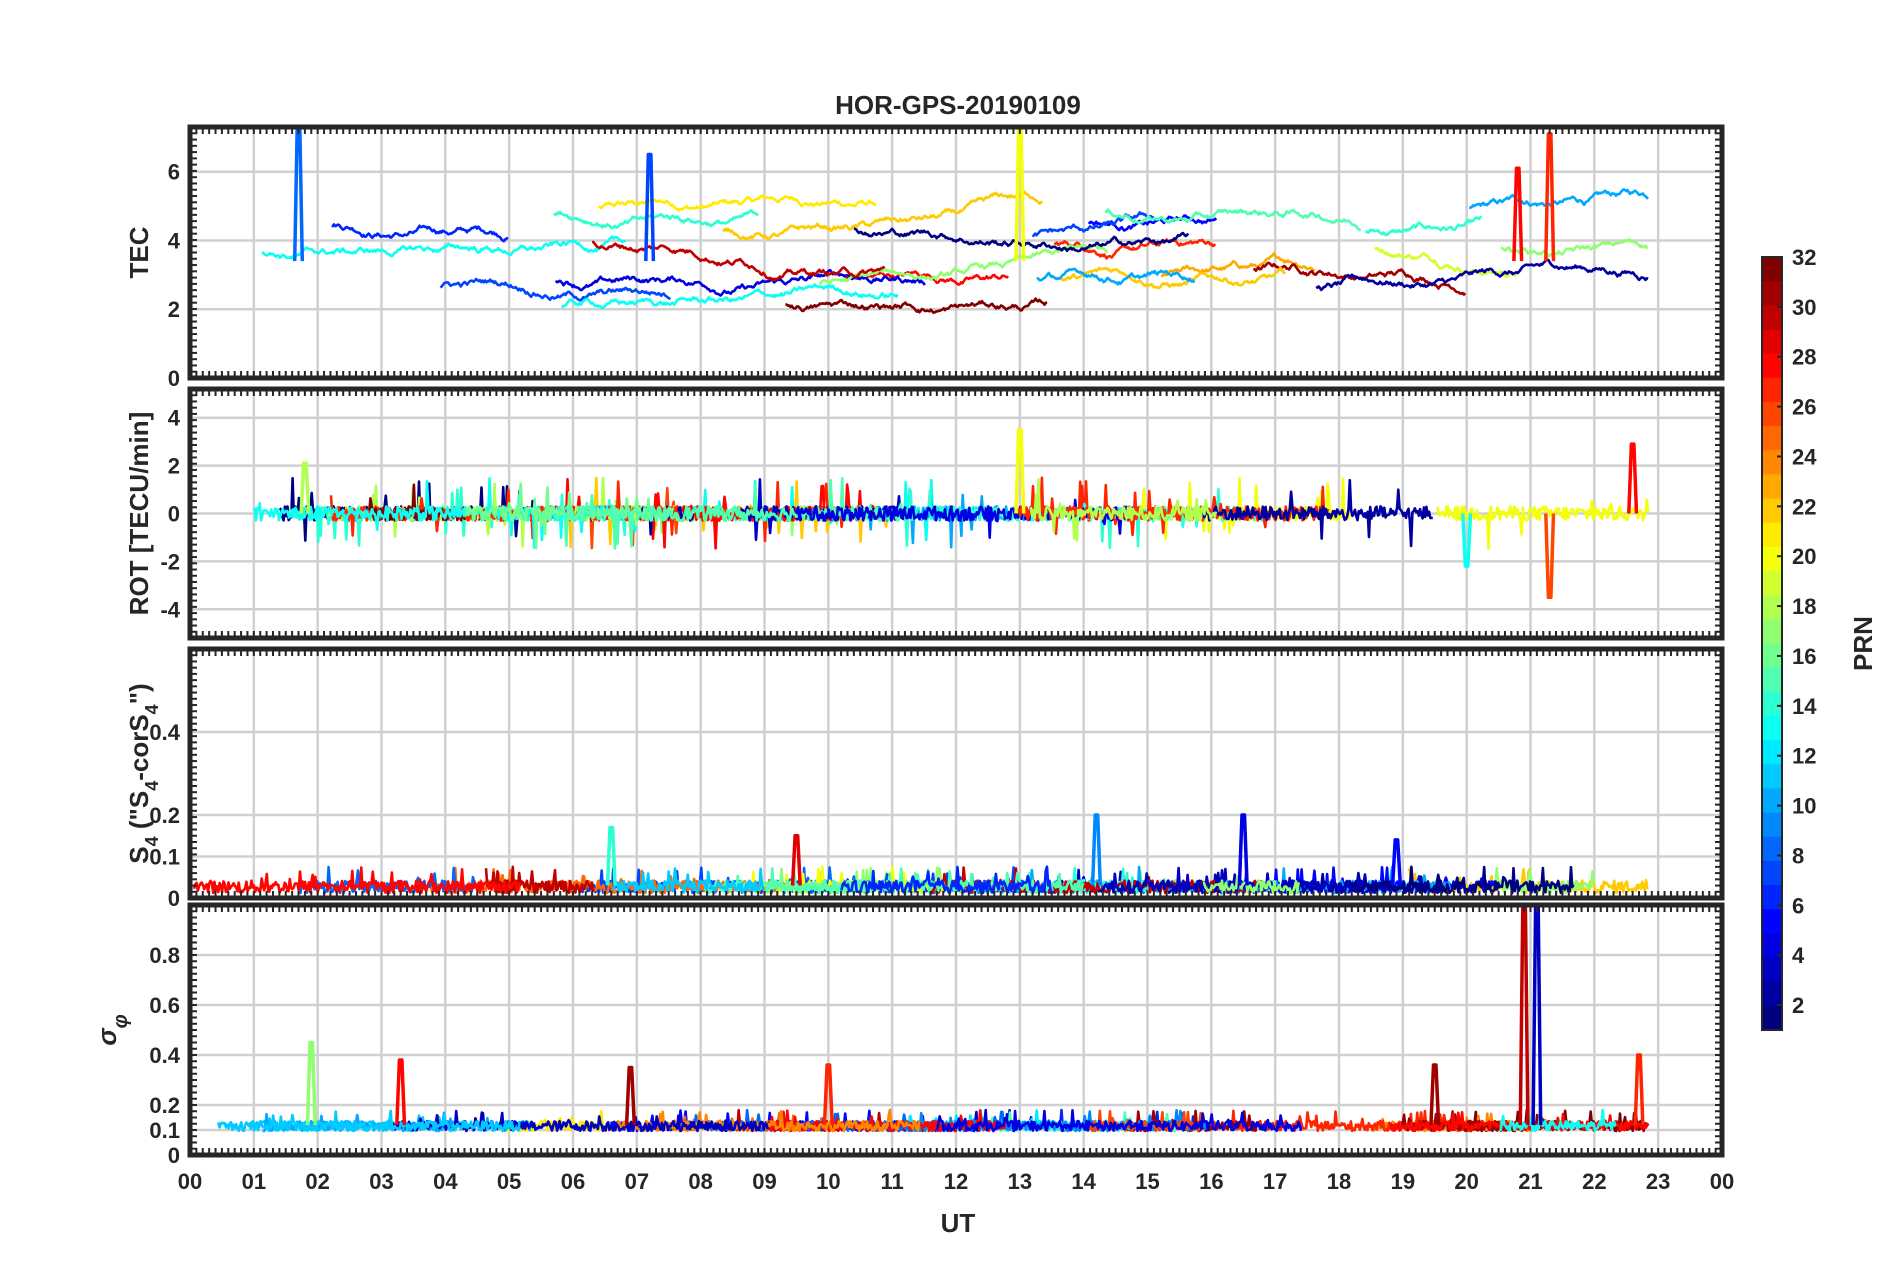 Image resolution: width=1902 pixels, height=1272 pixels. Describe the element at coordinates (1819, 638) in the screenshot. I see `colorbar: 32 30 28 26 24 22 20 18 16 14 12 10 8 6 4 2 PRN` at that location.